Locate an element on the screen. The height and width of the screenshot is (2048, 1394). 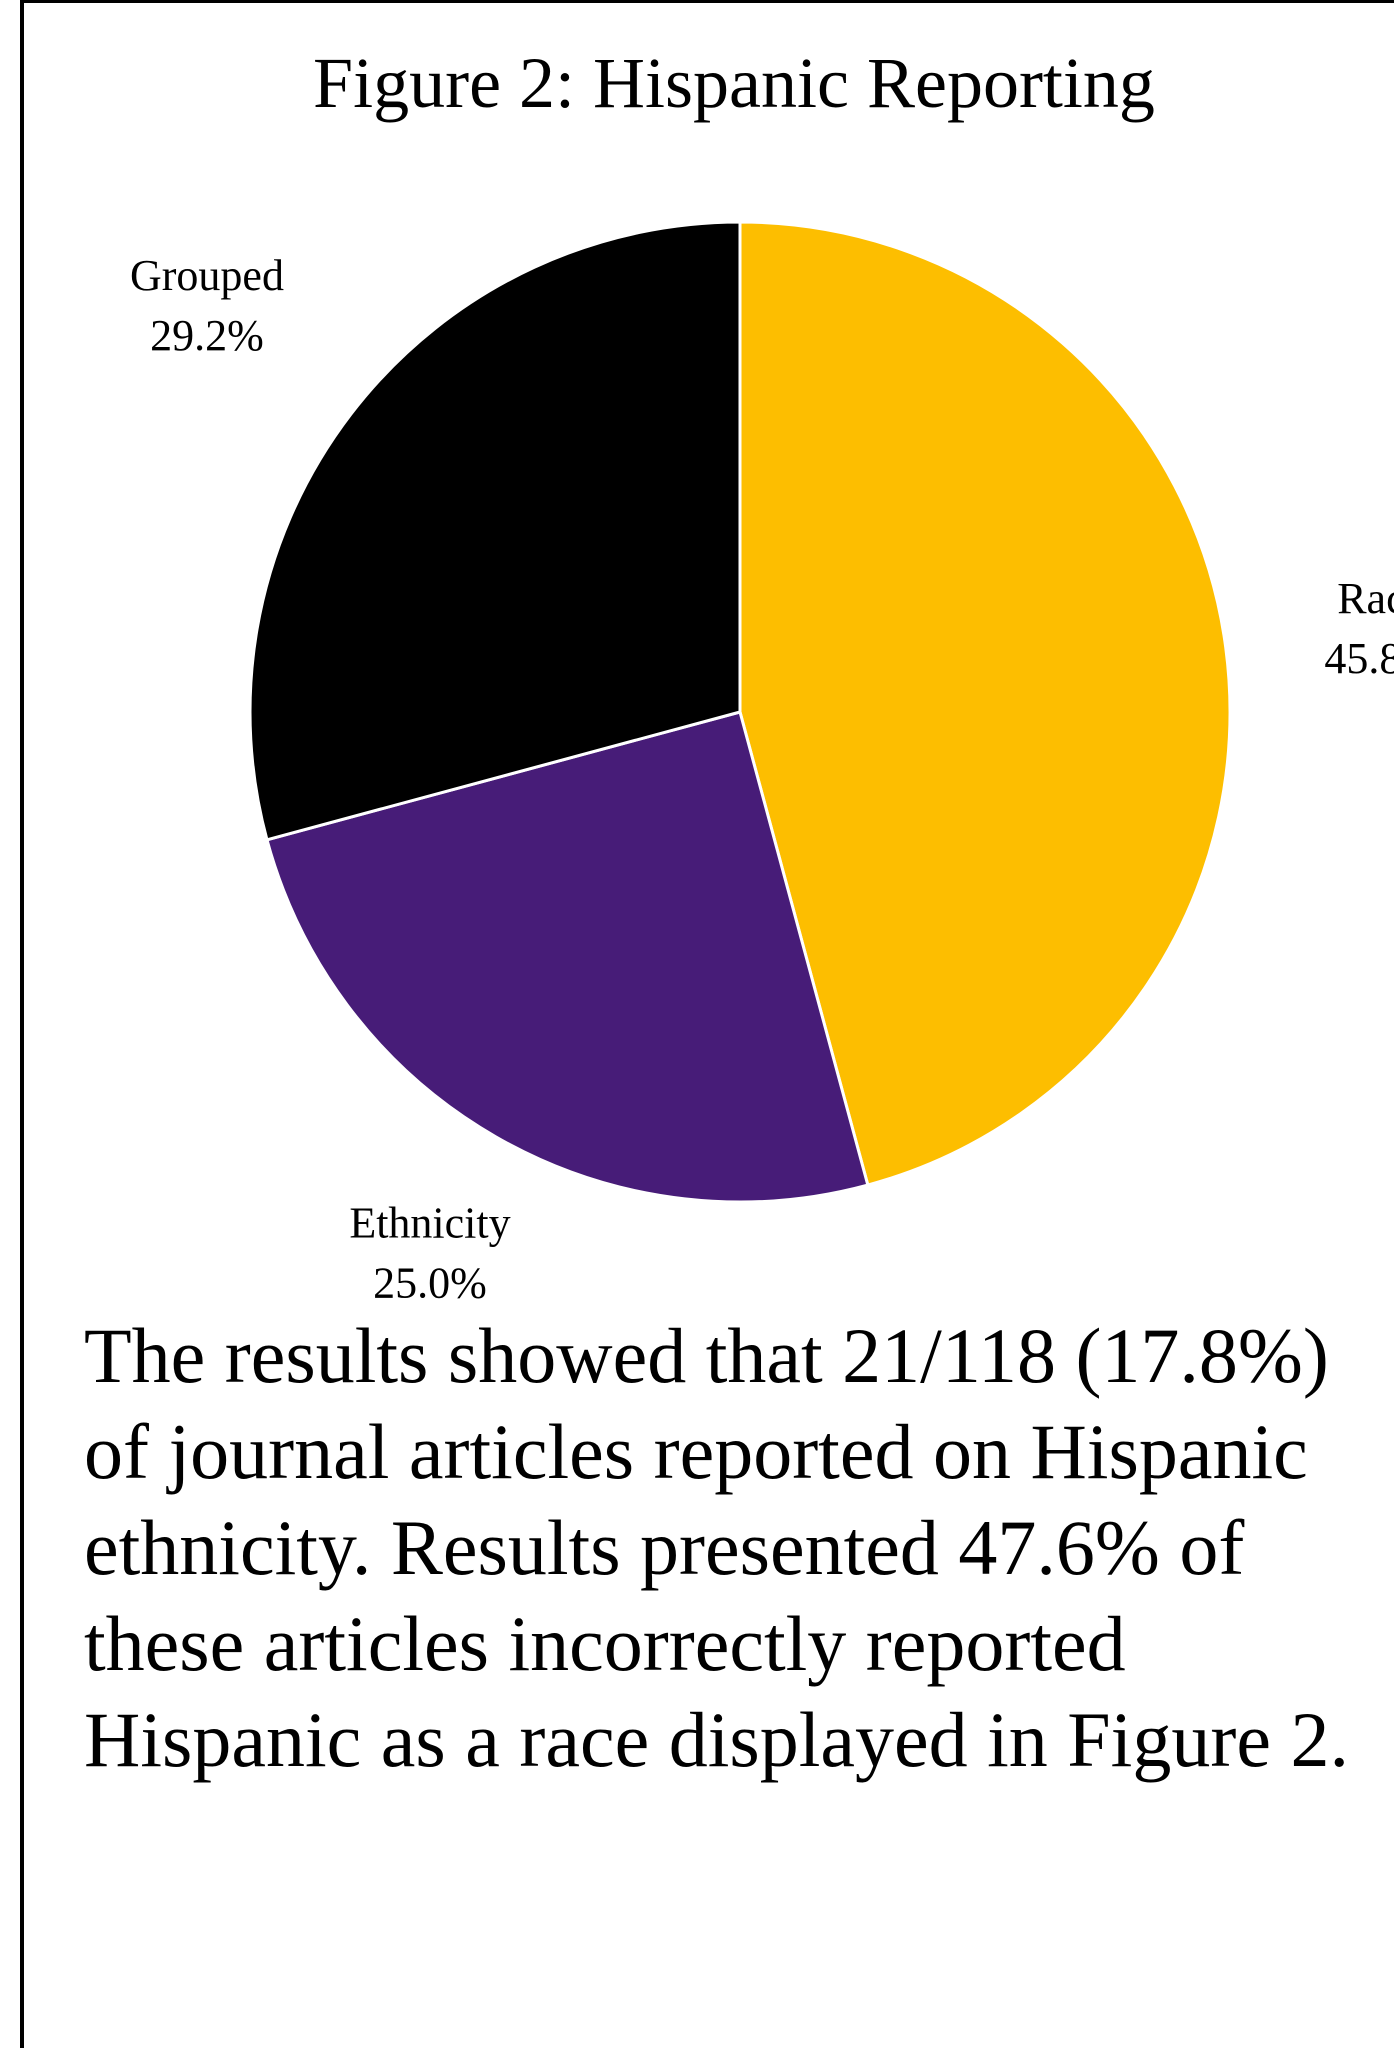
figure-border-top is located at coordinates (707, 1).